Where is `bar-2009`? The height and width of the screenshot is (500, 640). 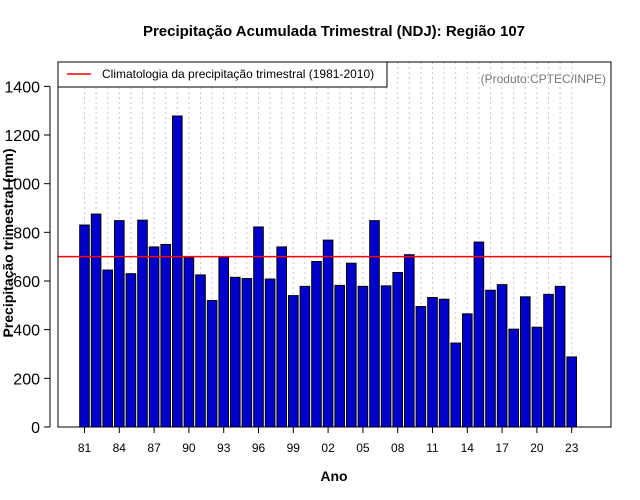
bar-2009 is located at coordinates (409, 341).